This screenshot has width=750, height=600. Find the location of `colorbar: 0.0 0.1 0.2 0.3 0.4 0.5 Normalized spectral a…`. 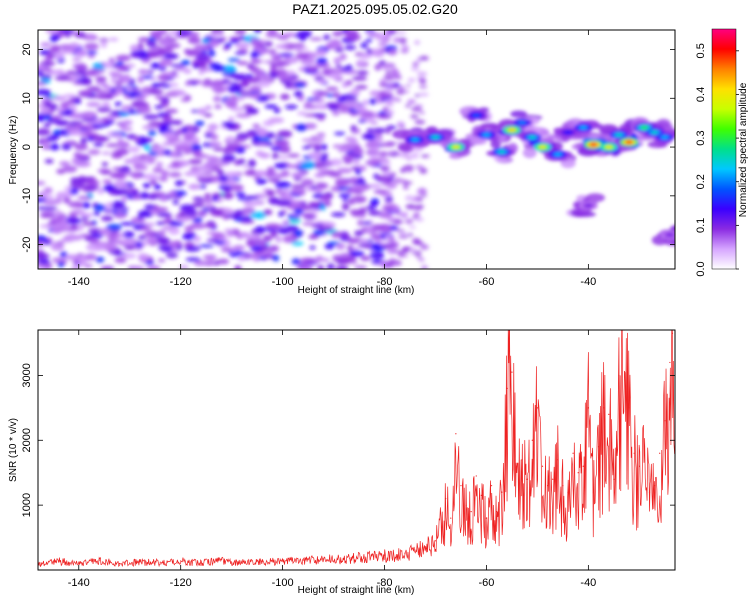

colorbar: 0.0 0.1 0.2 0.3 0.4 0.5 Normalized spectral a… is located at coordinates (722, 152).